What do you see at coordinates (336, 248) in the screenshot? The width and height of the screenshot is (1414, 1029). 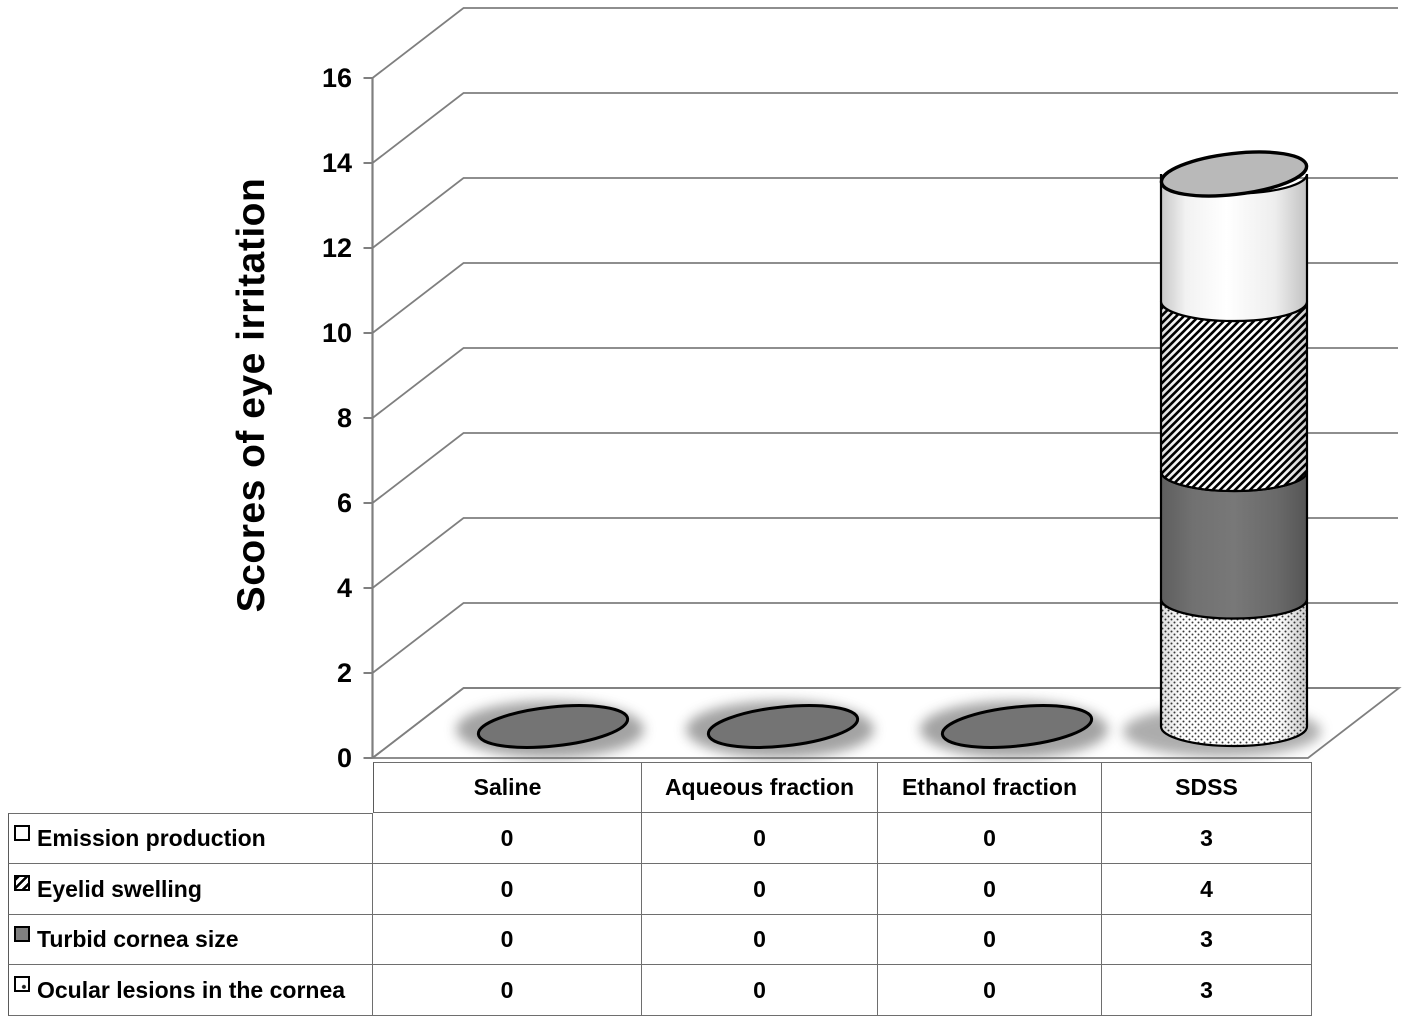 I see `y-tick-label: 12` at bounding box center [336, 248].